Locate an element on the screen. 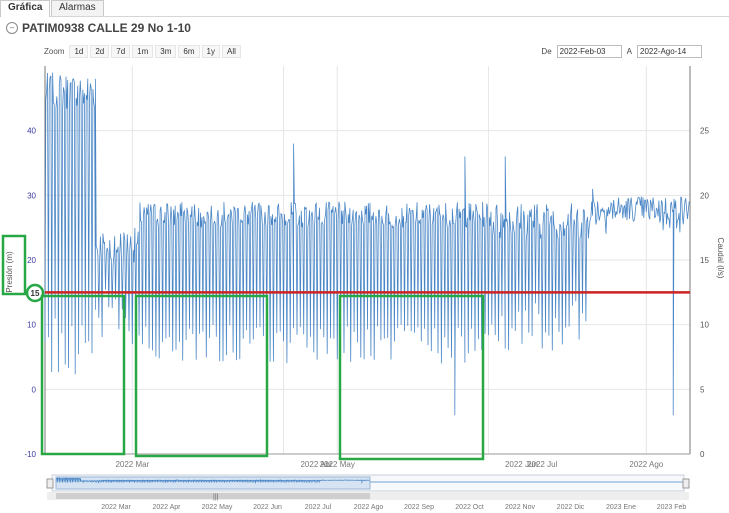 This screenshot has height=513, width=729. tab-alarmas: Alarmas is located at coordinates (77, 8).